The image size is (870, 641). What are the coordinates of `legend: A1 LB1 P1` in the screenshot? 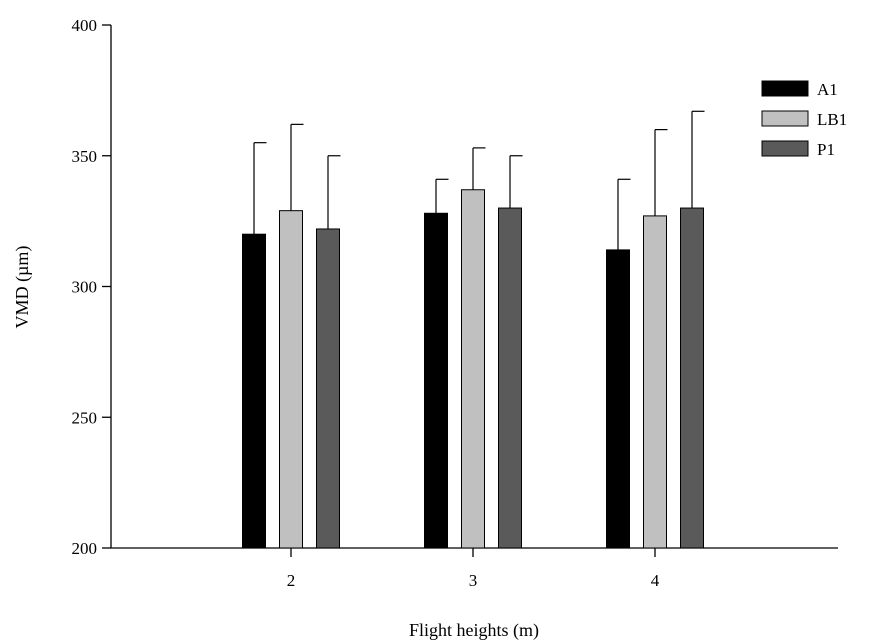 It's located at (804, 119).